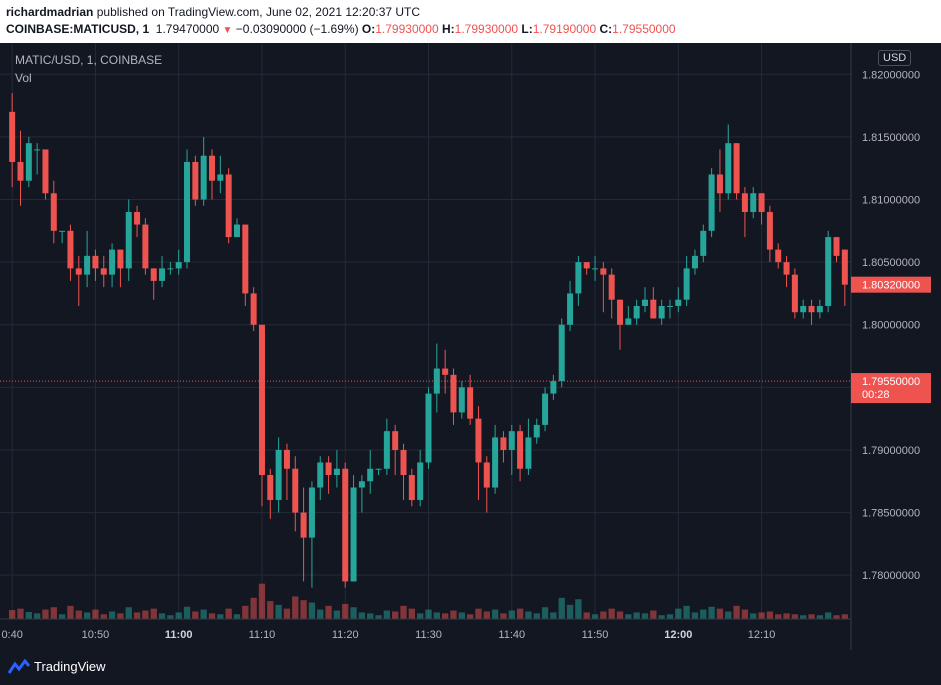  Describe the element at coordinates (50, 12) in the screenshot. I see `author-name: richardmadrian` at that location.